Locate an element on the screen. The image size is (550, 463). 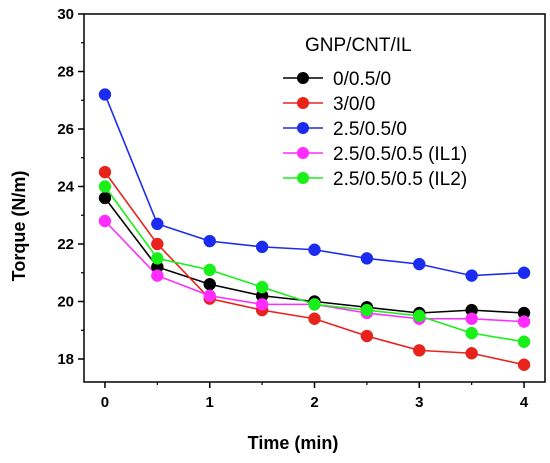
legend-item: 2.5/0.5/0.5 (IL2) is located at coordinates (375, 179).